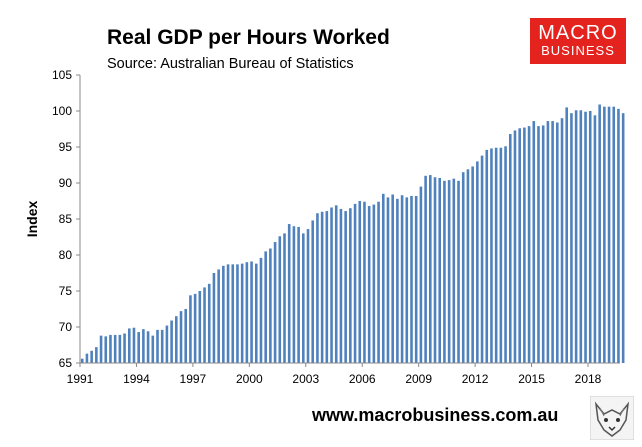 The height and width of the screenshot is (447, 642). Describe the element at coordinates (362, 379) in the screenshot. I see `x-tick-label: 2006` at that location.